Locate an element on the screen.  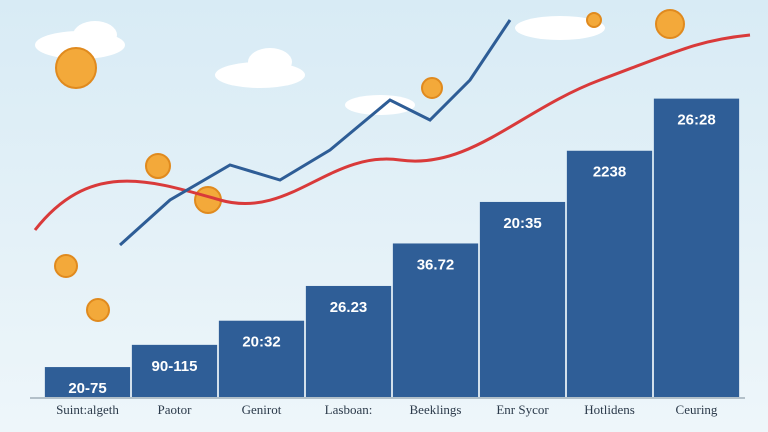
x-tick-label: Beeklings is located at coordinates (436, 409).